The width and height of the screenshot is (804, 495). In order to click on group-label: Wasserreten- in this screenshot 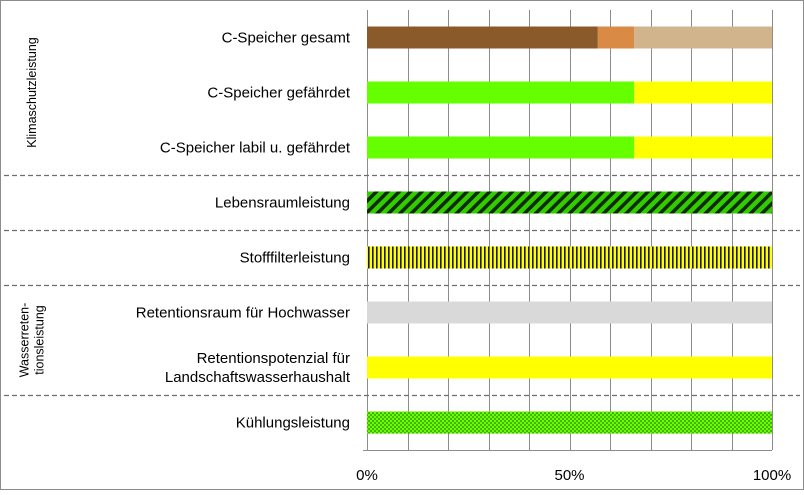, I will do `click(25, 340)`.